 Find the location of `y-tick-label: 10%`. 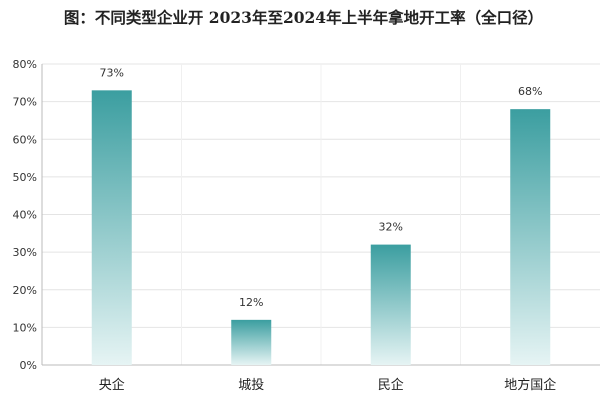

y-tick-label: 10% is located at coordinates (25, 327).